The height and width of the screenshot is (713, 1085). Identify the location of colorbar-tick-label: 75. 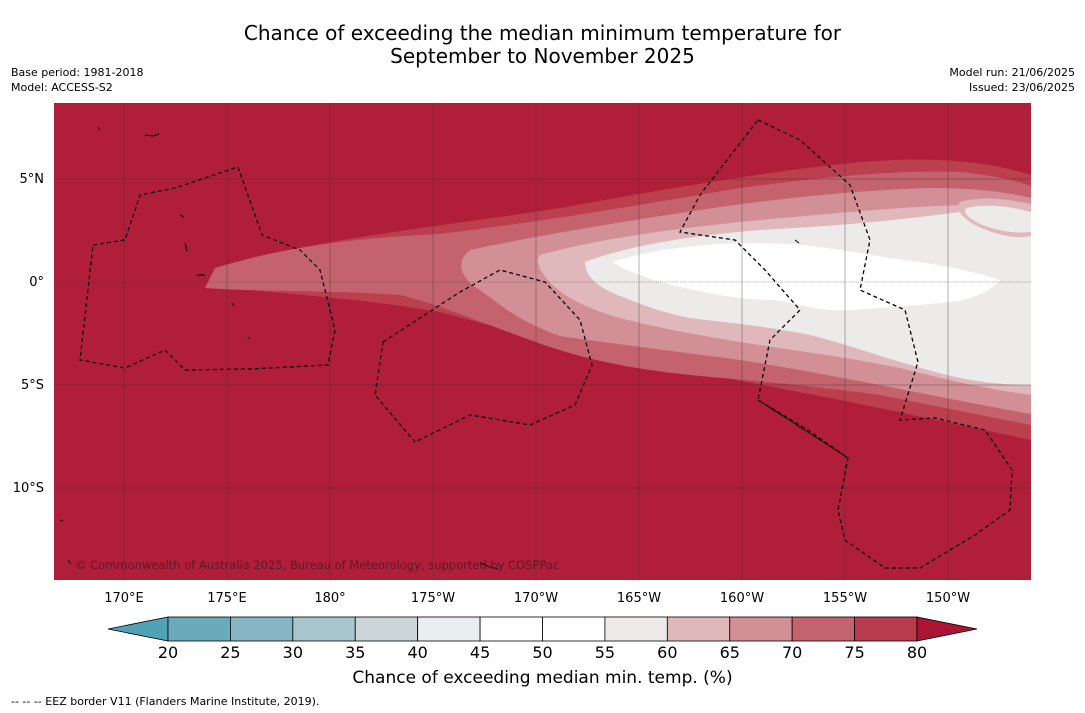
(854, 652).